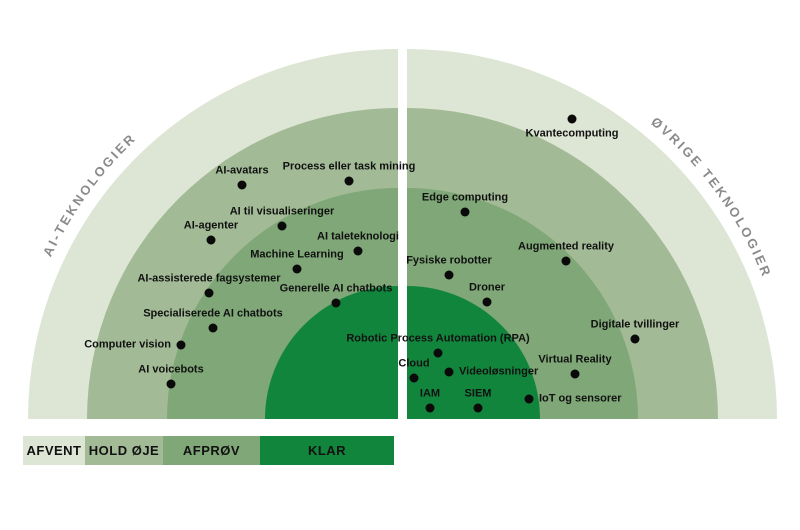 This screenshot has height=530, width=800. What do you see at coordinates (171, 369) in the screenshot?
I see `tech-label: AI voicebots` at bounding box center [171, 369].